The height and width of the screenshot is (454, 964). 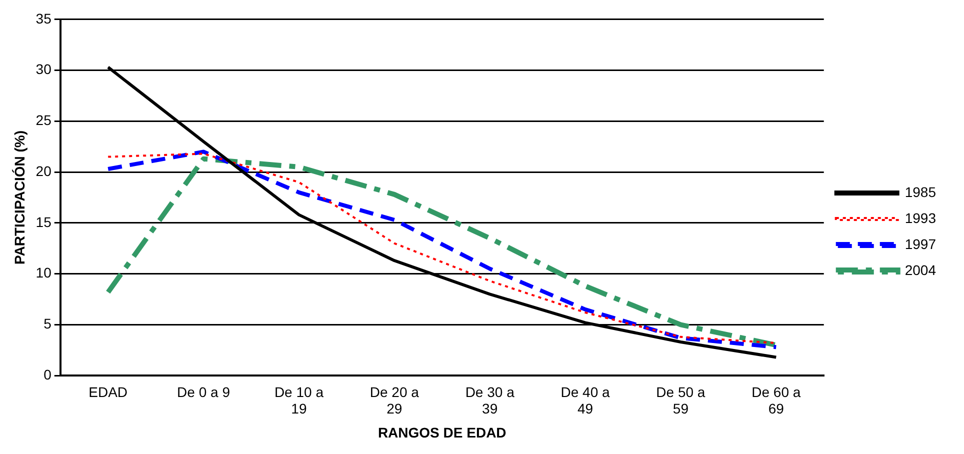 I want to click on y-tick-label: 25, so click(x=44, y=120).